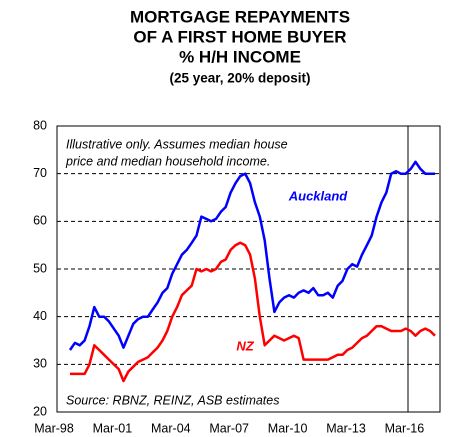 The width and height of the screenshot is (457, 437). Describe the element at coordinates (40, 411) in the screenshot. I see `y-tick-label: 20` at that location.